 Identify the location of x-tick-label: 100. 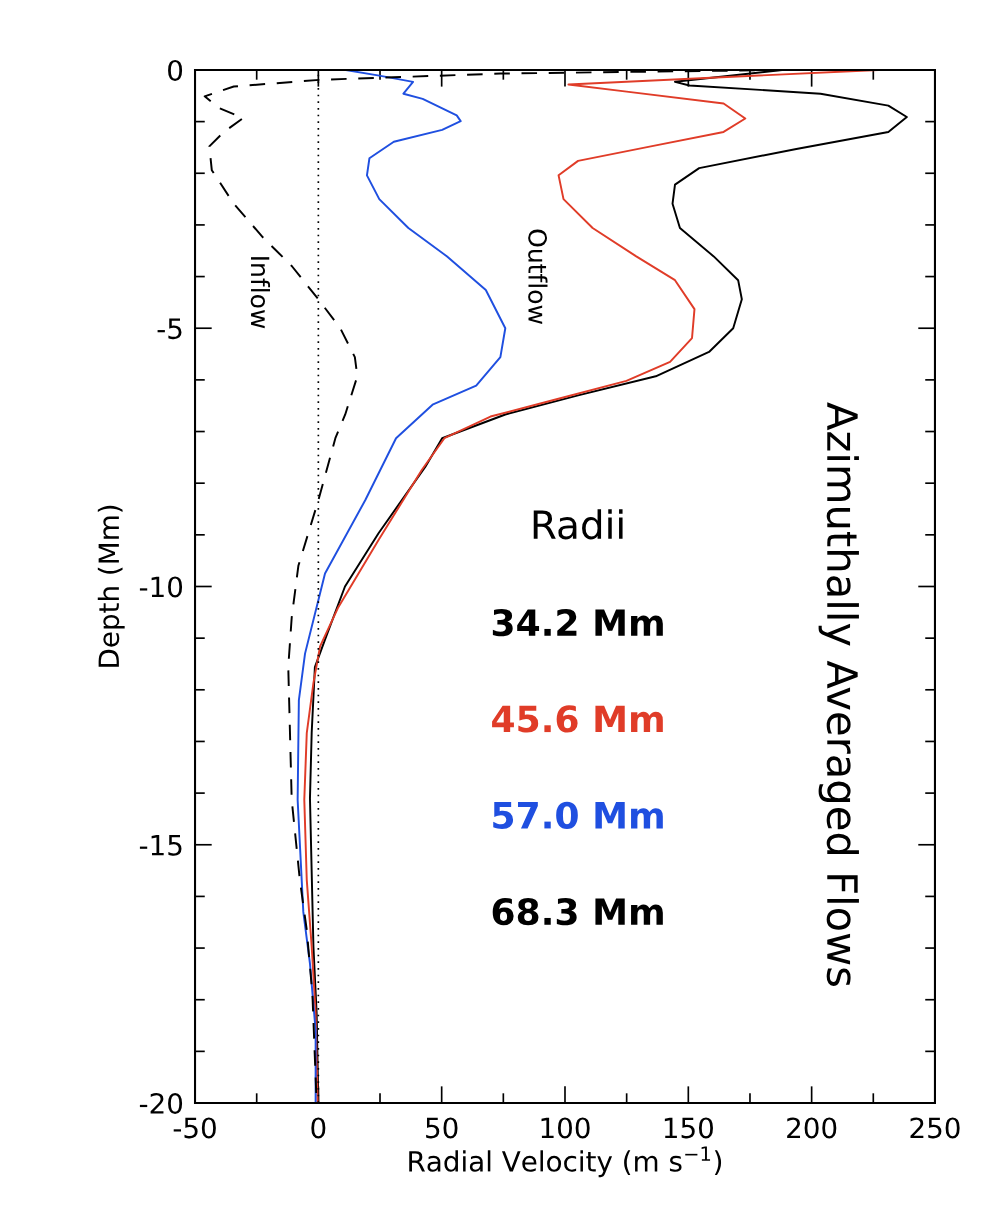
(565, 1128).